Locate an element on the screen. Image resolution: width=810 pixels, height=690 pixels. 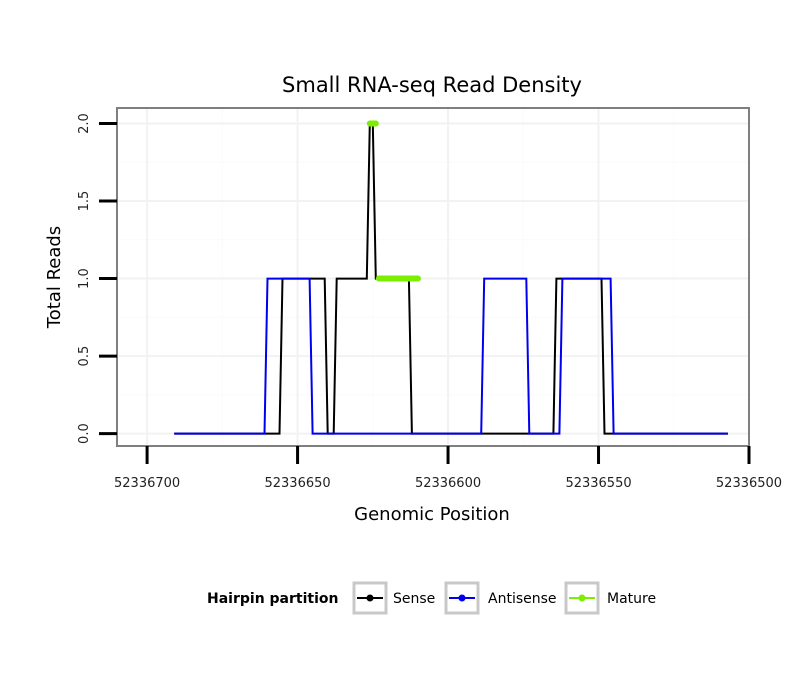
legend: Hairpin partition Sense Antisense Mature is located at coordinates (431, 598).